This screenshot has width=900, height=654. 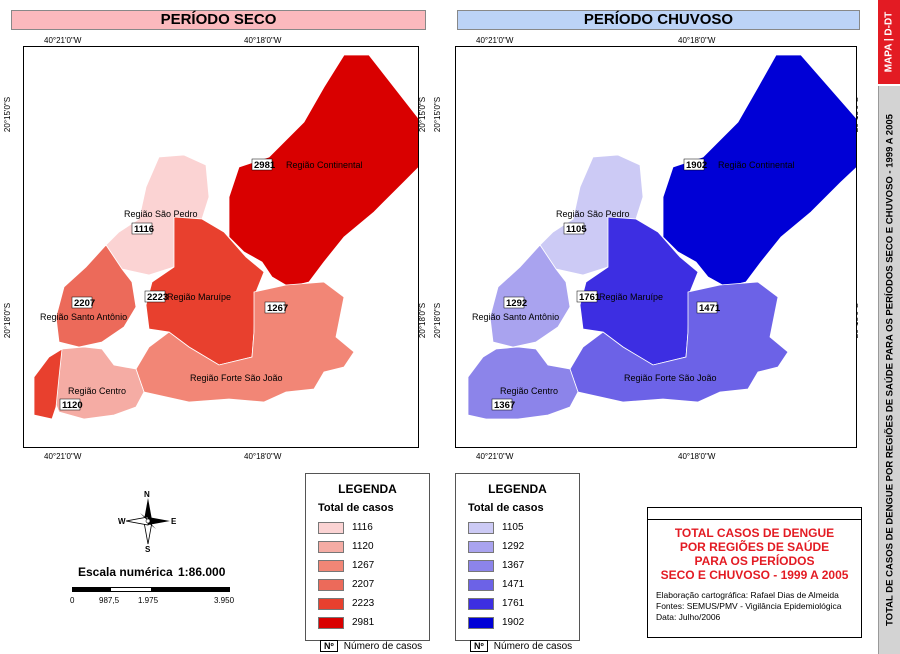 I want to click on dry-lat-top-right: 20°15'0"S, so click(x=423, y=114).